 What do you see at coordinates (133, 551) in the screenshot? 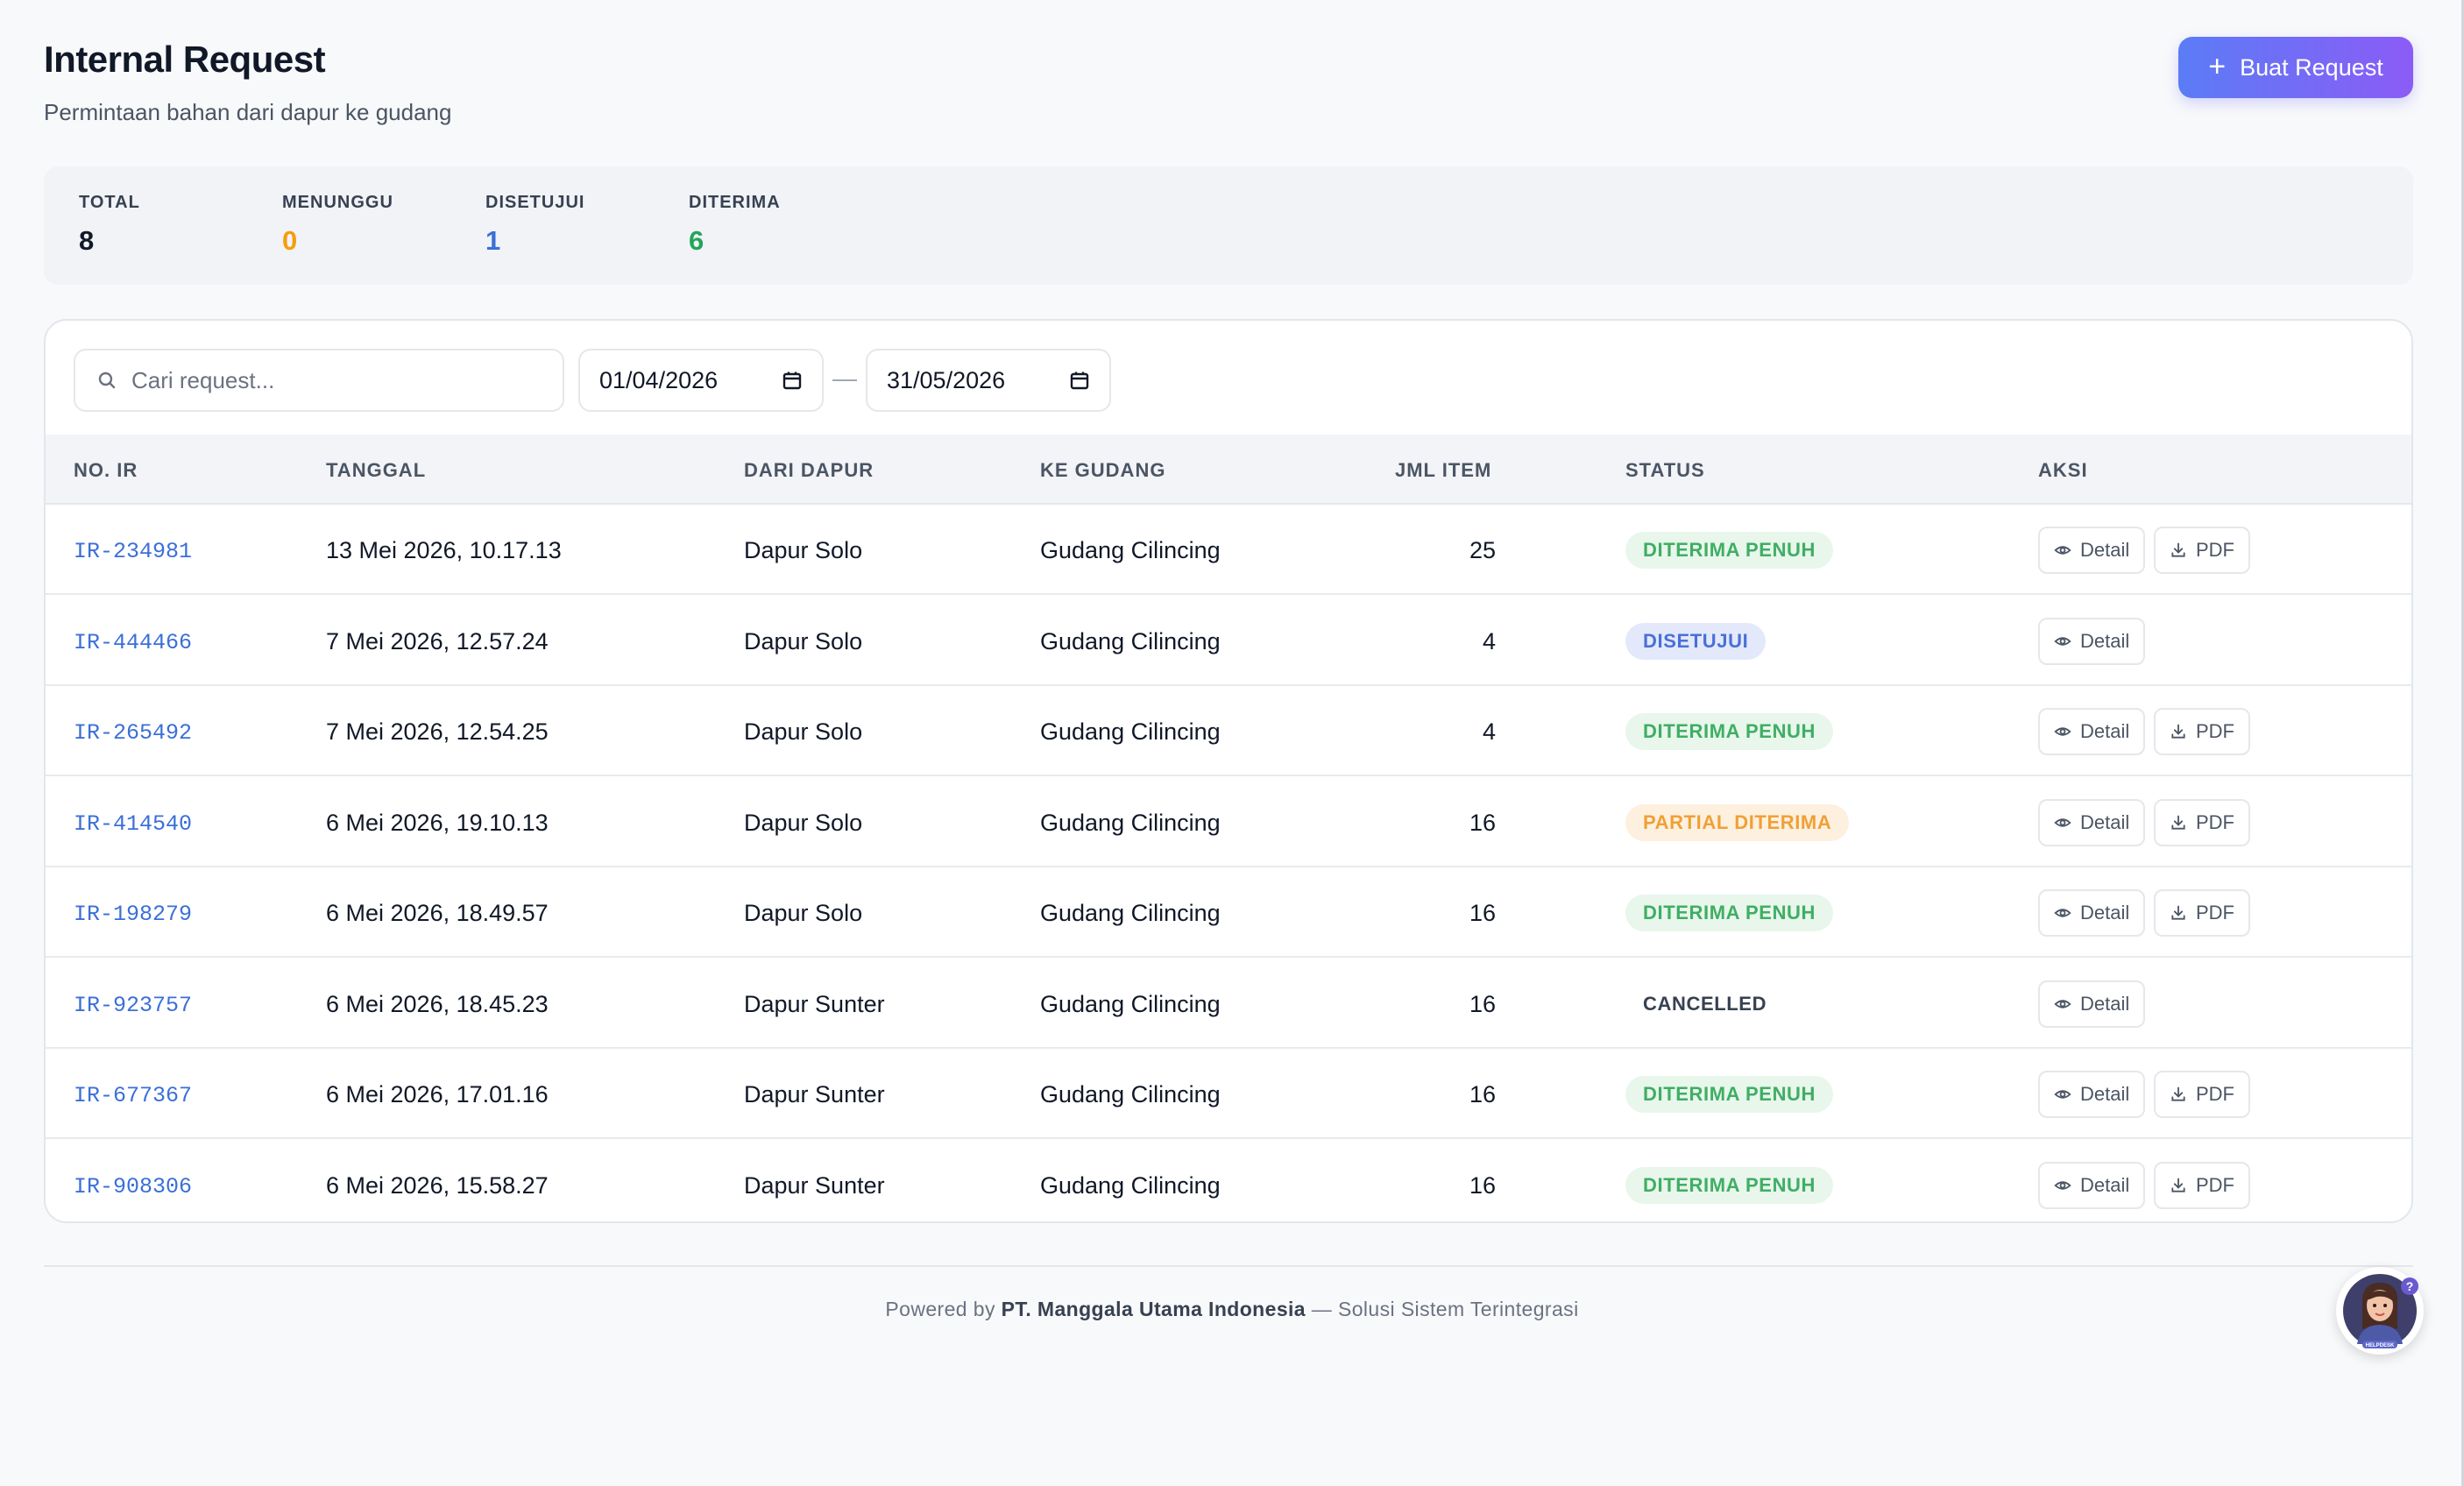
I see `request-number-link: IR-234981` at bounding box center [133, 551].